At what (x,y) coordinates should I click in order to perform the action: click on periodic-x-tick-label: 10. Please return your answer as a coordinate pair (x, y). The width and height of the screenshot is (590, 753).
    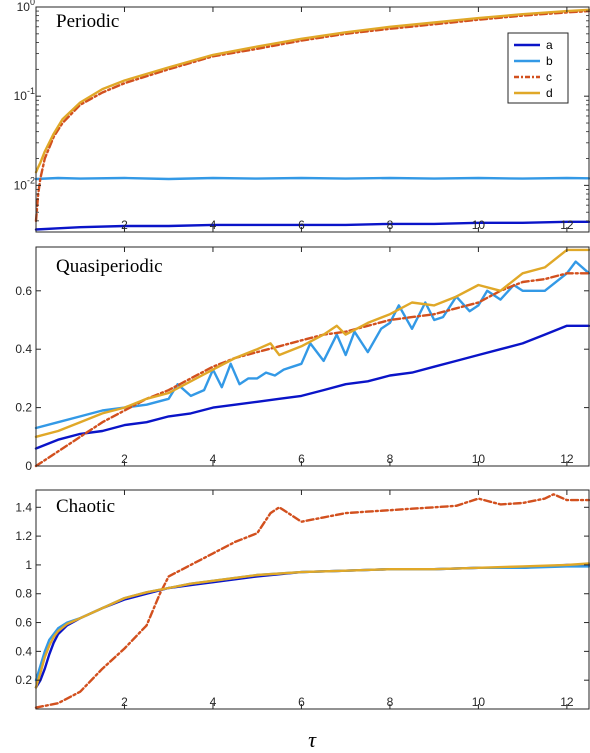
    Looking at the image, I should click on (479, 225).